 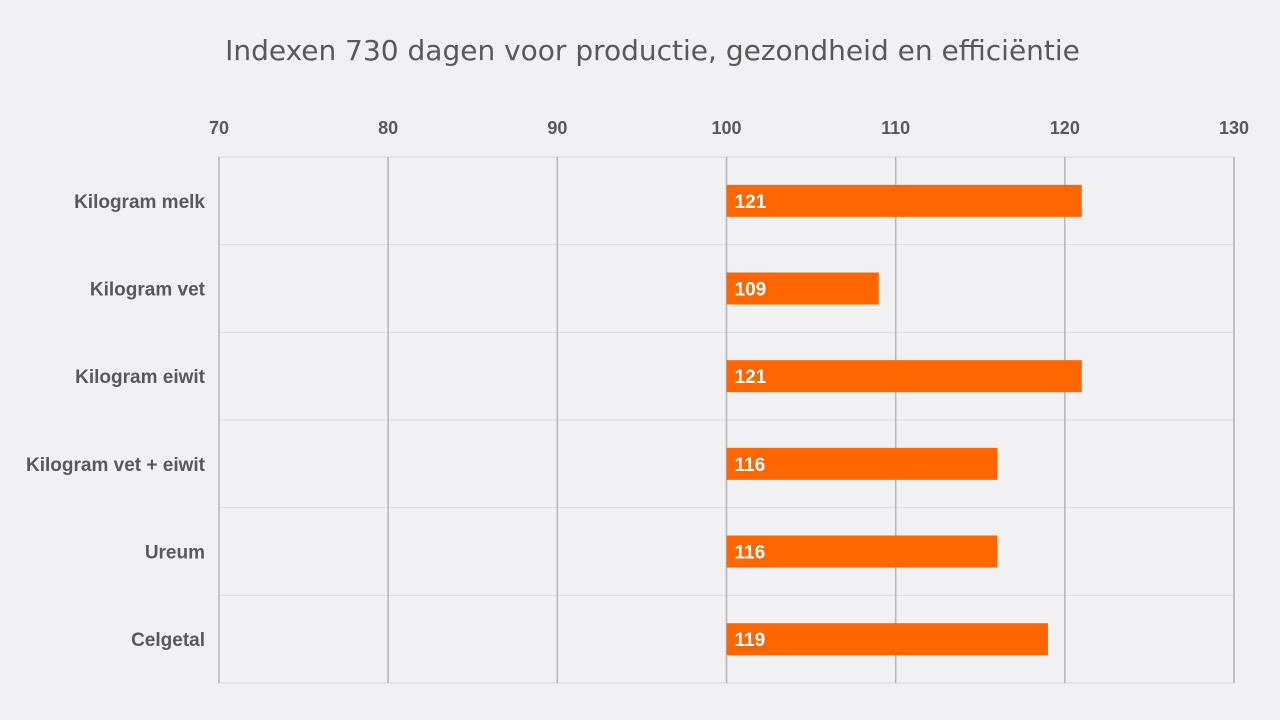 What do you see at coordinates (139, 202) in the screenshot?
I see `category-label: Kilogram melk` at bounding box center [139, 202].